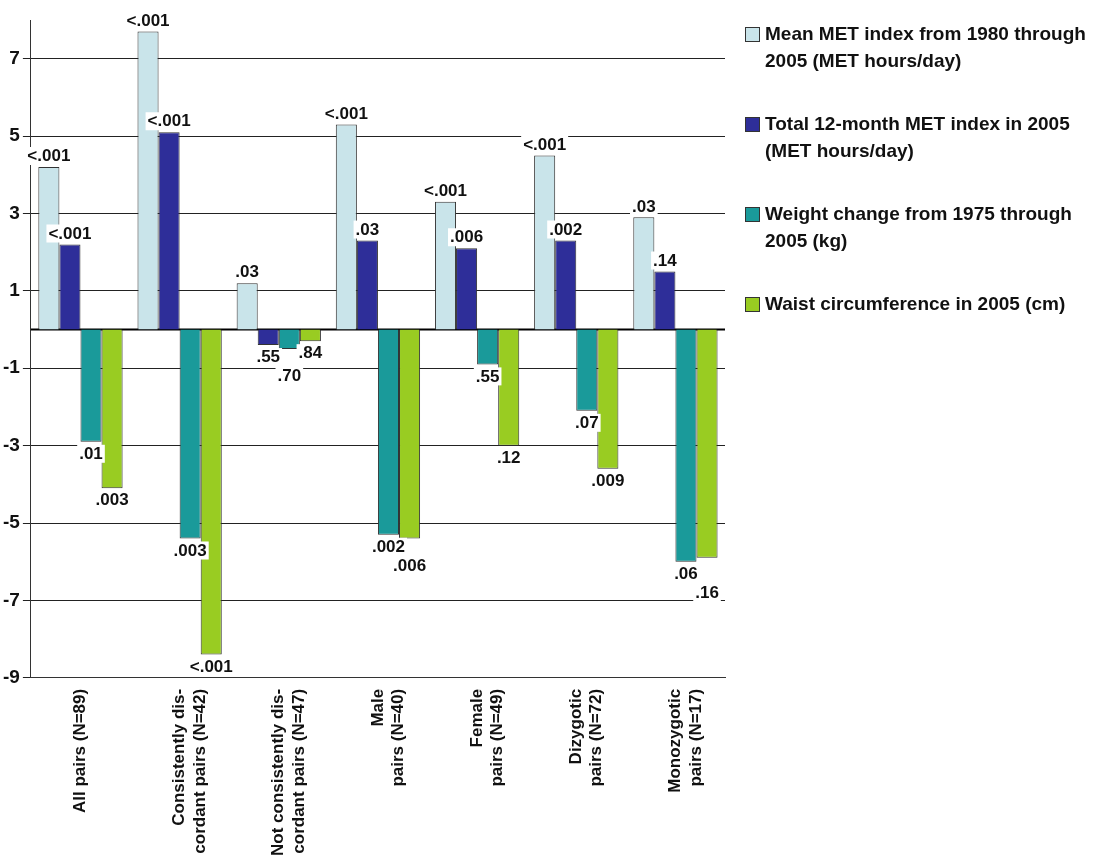 The image size is (1105, 859). What do you see at coordinates (915, 304) in the screenshot?
I see `legend-label: Waist circumference in 2005 (cm)` at bounding box center [915, 304].